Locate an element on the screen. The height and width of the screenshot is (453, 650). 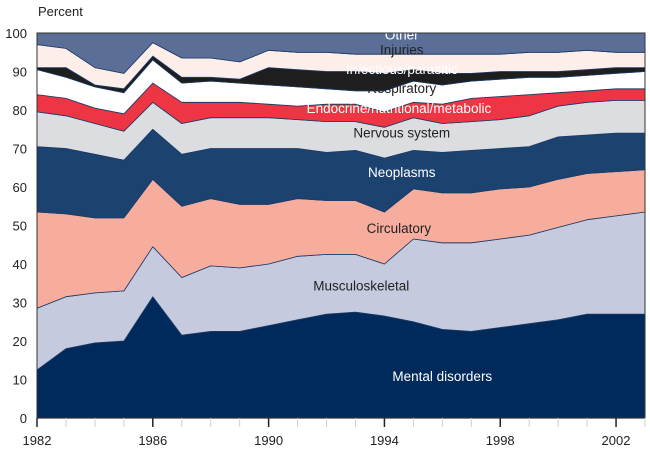
band-label-infectious-parasitic: Infectious/parasitic is located at coordinates (402, 69).